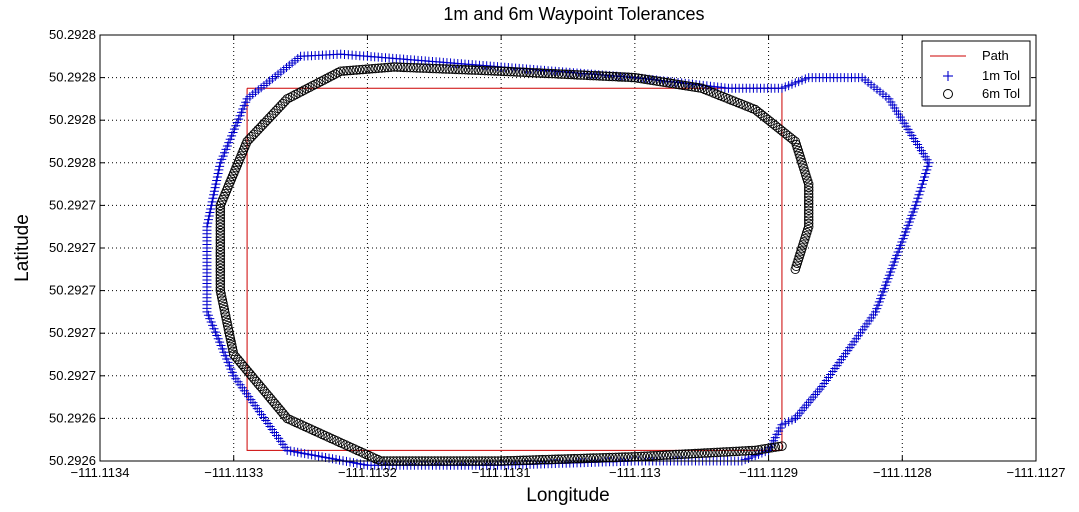 The height and width of the screenshot is (512, 1079). Describe the element at coordinates (1001, 93) in the screenshot. I see `legend-6m-label: 6m Tol` at that location.